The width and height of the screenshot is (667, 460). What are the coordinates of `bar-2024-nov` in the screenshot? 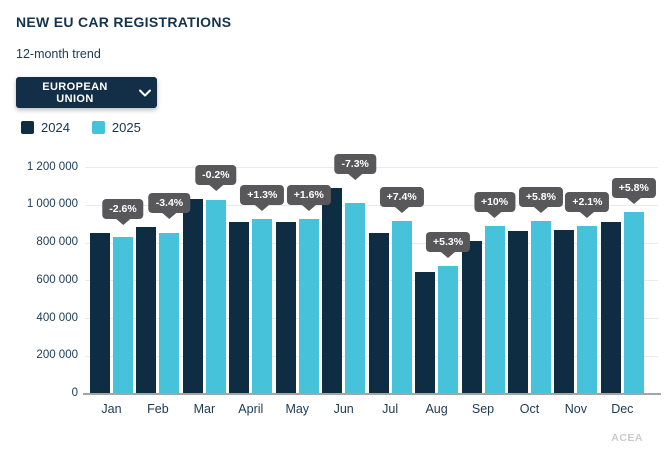 It's located at (564, 311).